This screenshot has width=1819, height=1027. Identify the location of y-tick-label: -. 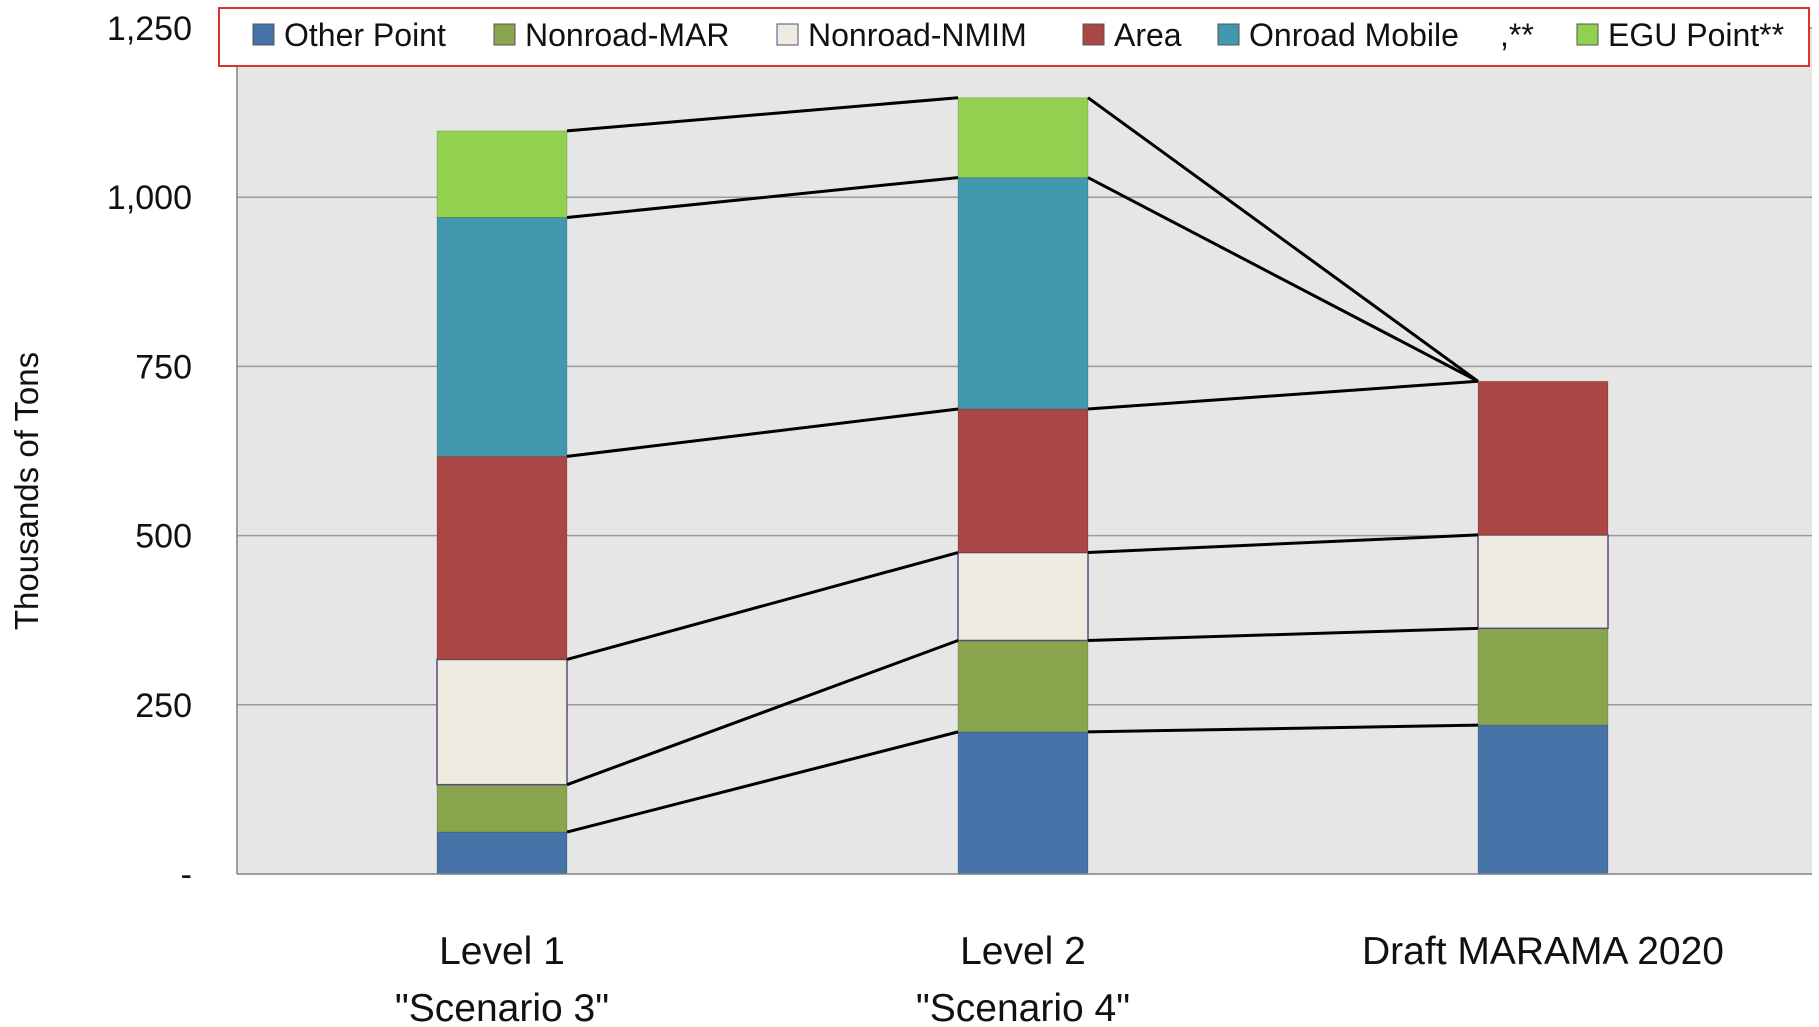
(186, 875).